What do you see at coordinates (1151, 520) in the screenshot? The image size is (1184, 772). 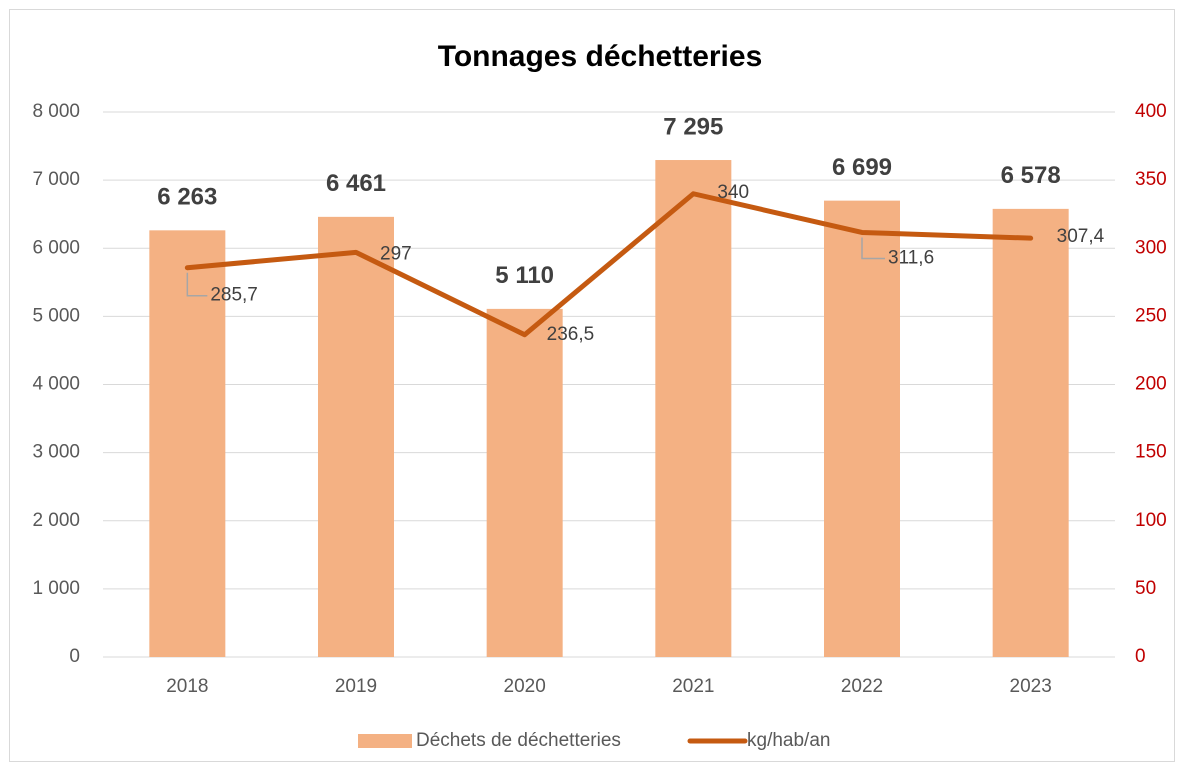 I see `y2-tick-label: 100` at bounding box center [1151, 520].